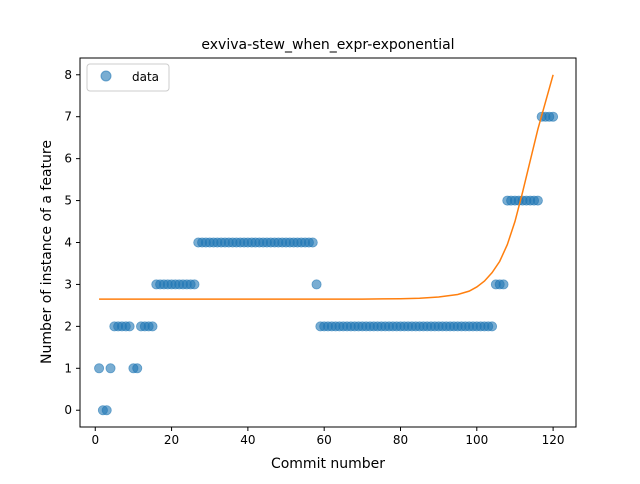 This screenshot has height=484, width=640. Describe the element at coordinates (68, 284) in the screenshot. I see `y-tick-label: 3` at that location.